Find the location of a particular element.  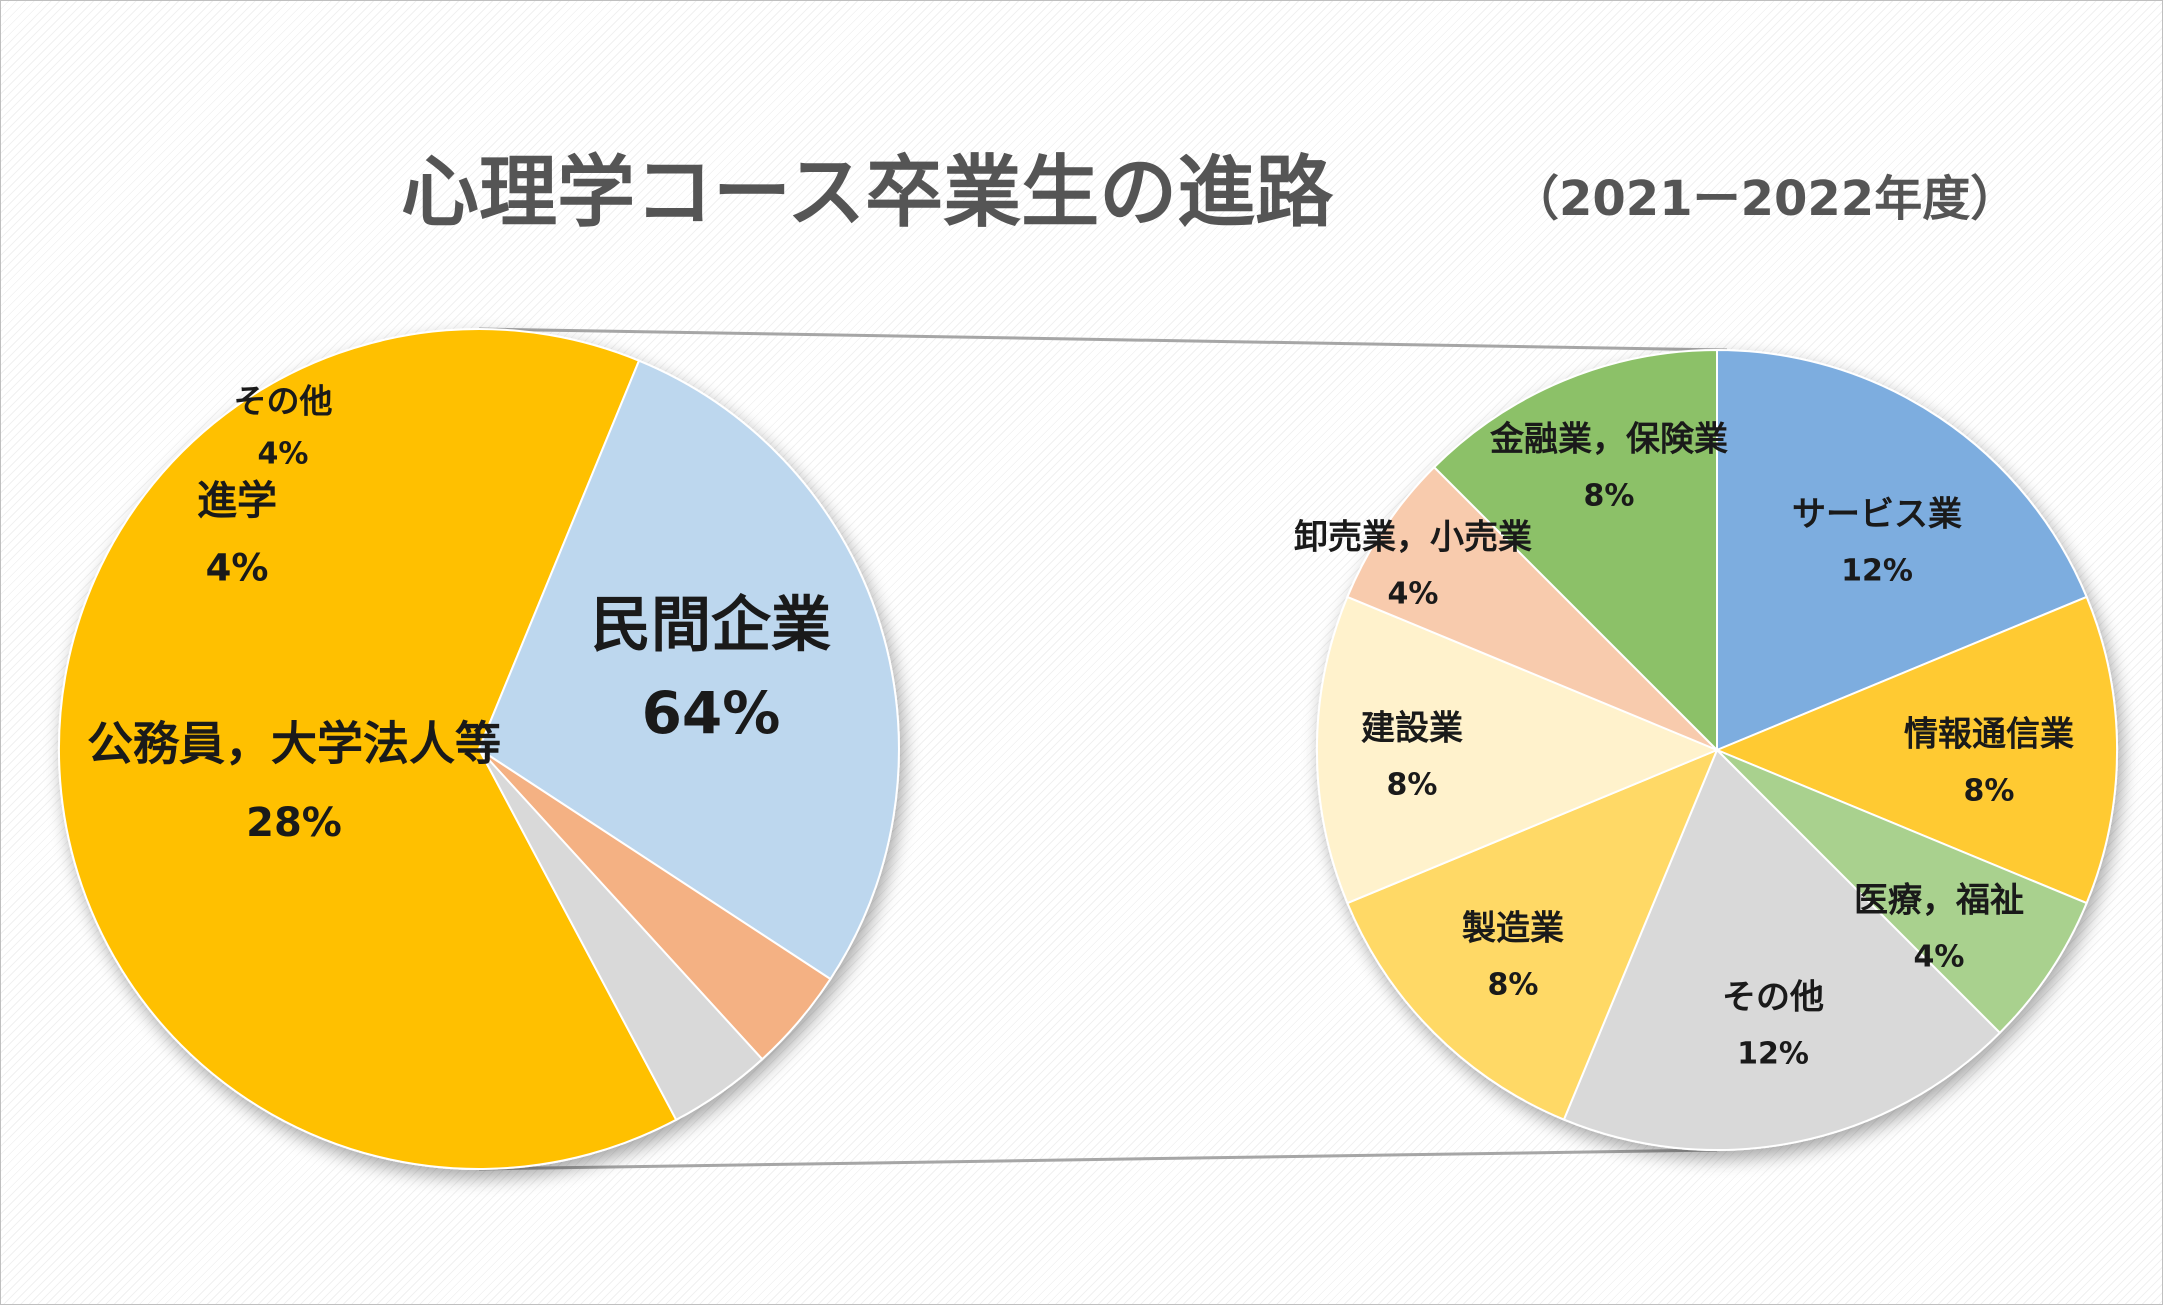

detail-slice-name-3: その他 is located at coordinates (1773, 998).